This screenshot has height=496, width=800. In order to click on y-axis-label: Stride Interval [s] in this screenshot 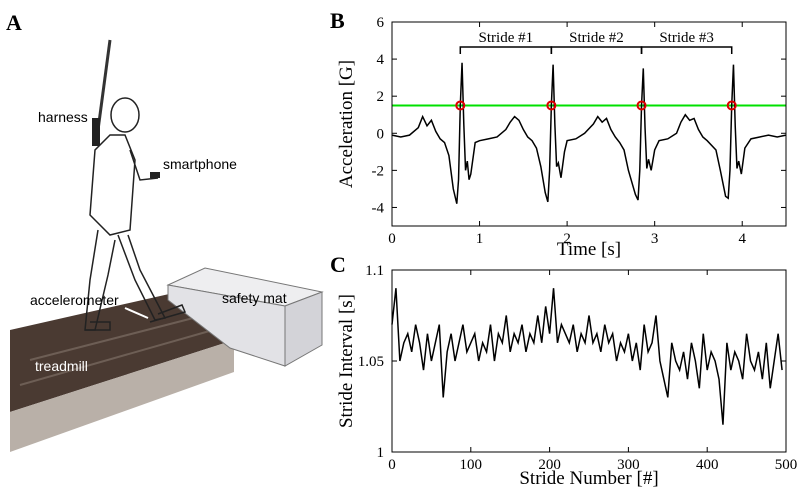, I will do `click(346, 361)`.